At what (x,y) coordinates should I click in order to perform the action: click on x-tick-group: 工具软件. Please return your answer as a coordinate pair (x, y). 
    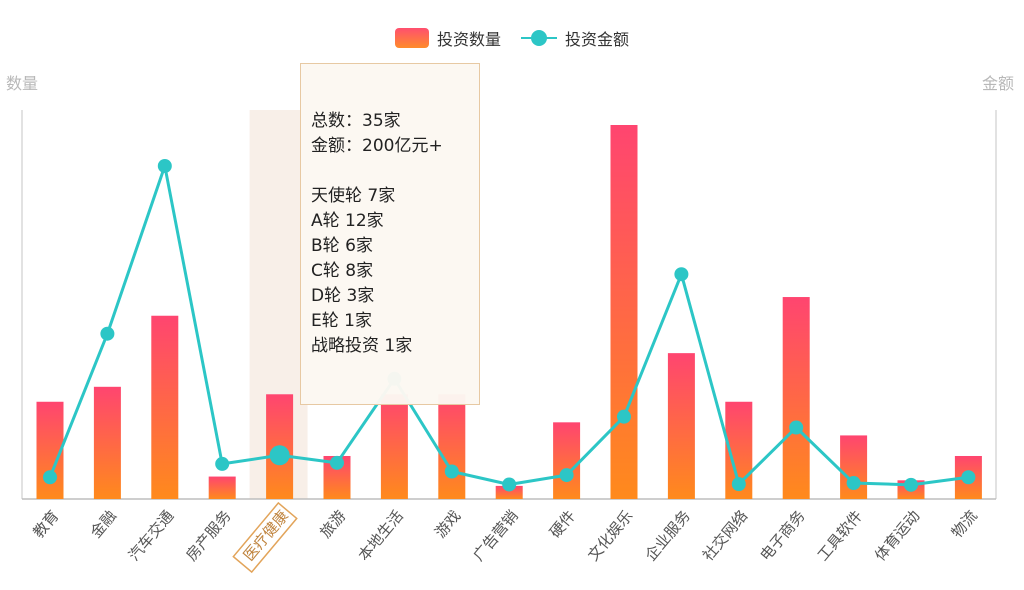
    Looking at the image, I should click on (840, 536).